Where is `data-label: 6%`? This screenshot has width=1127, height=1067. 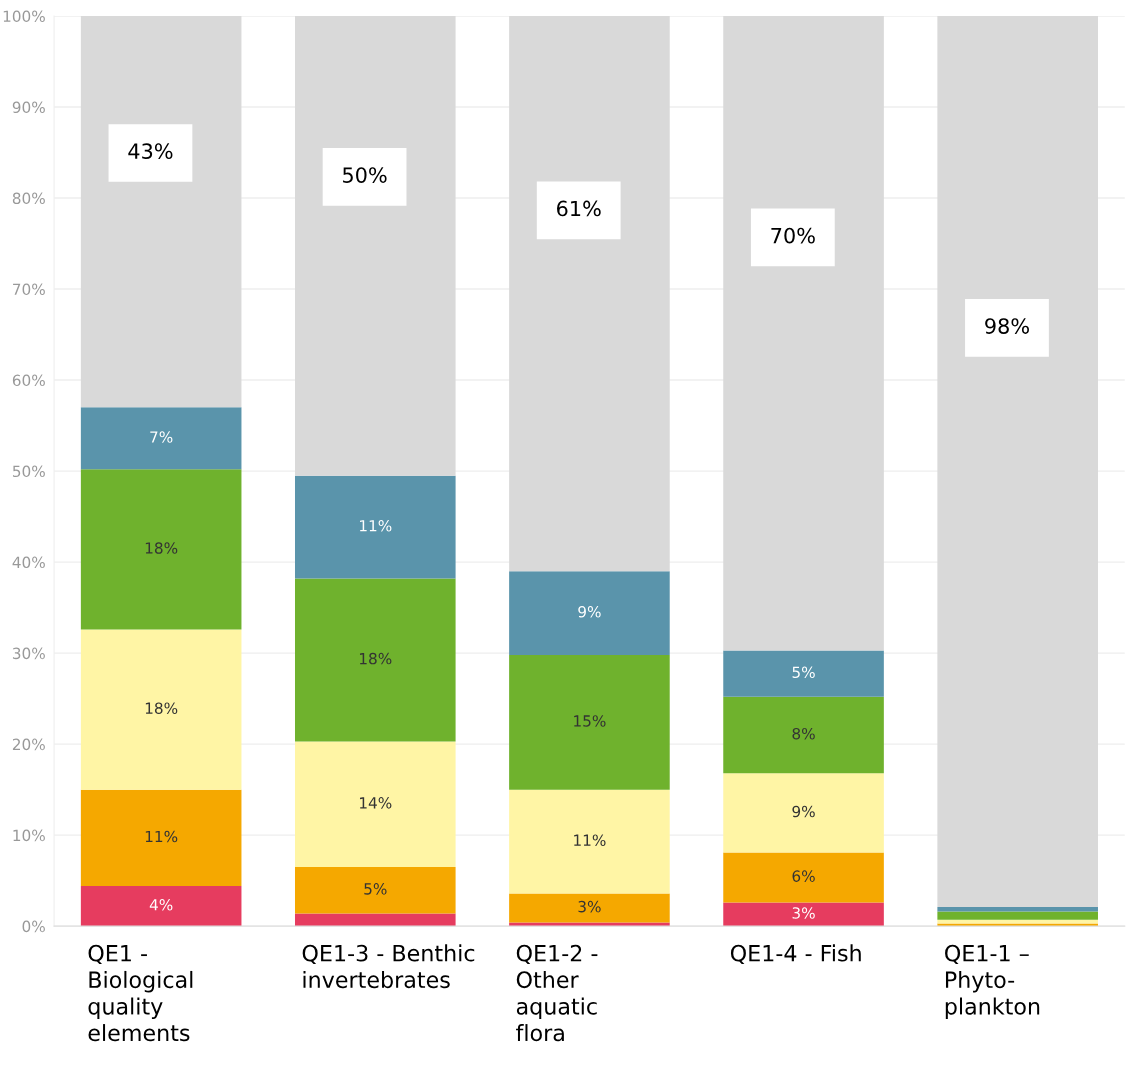 data-label: 6% is located at coordinates (803, 876).